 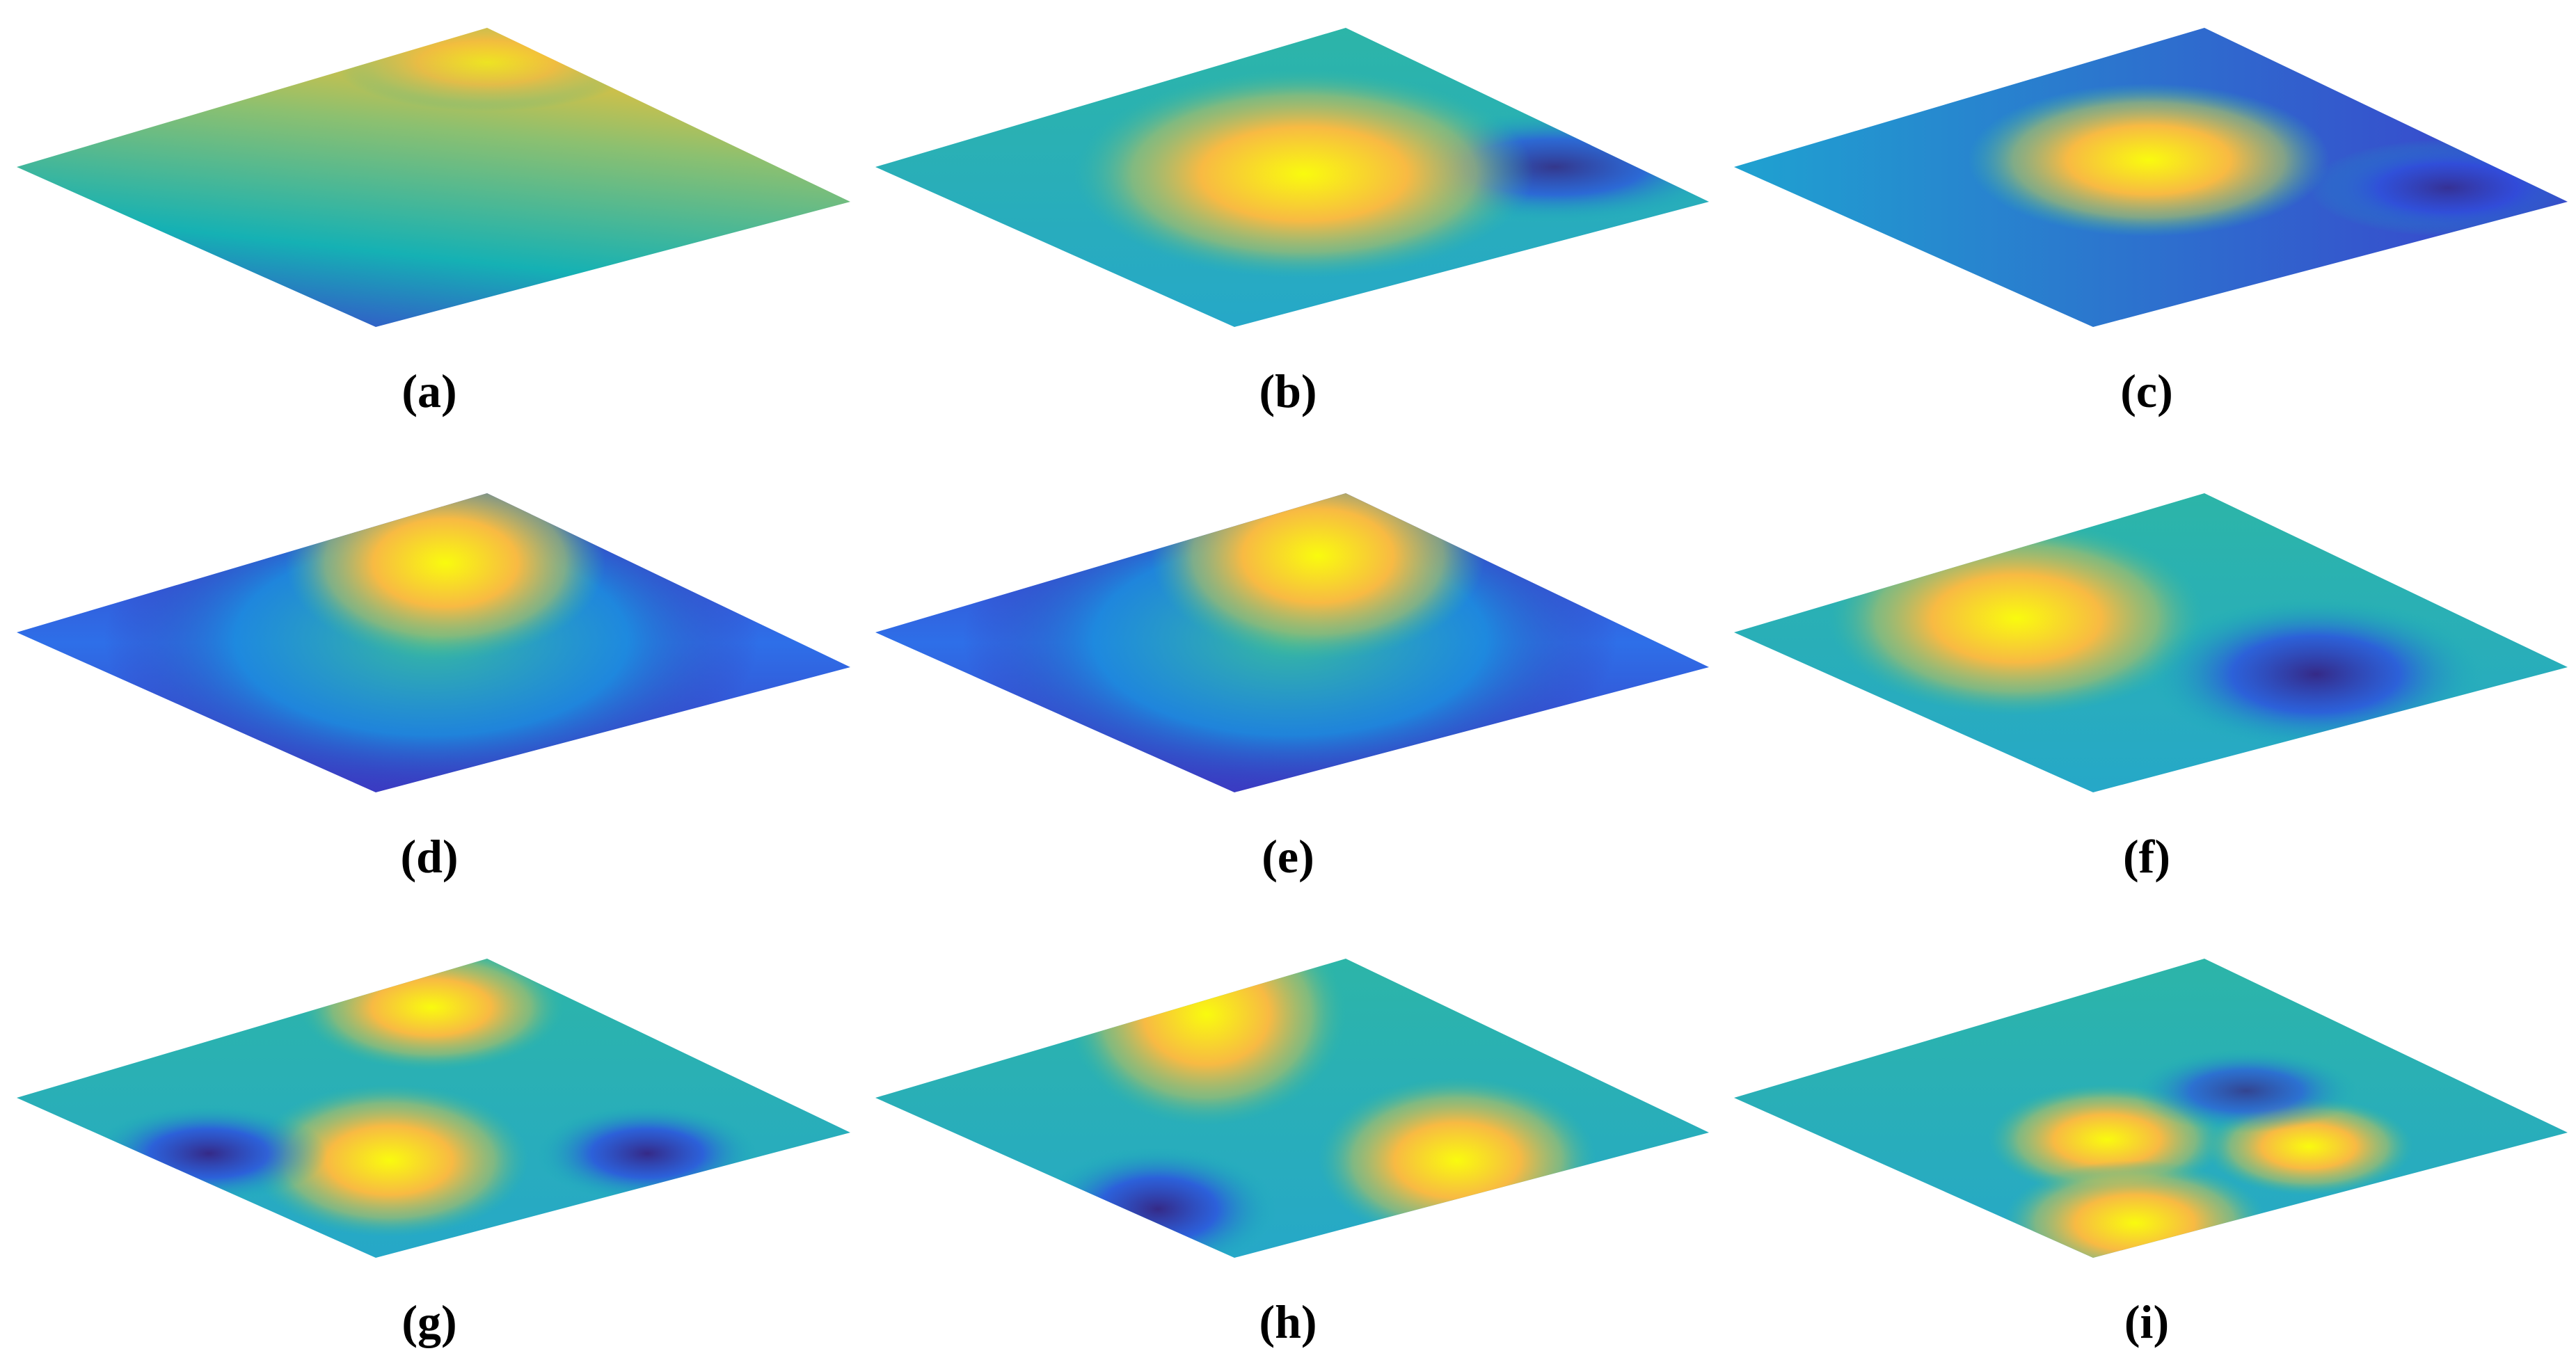 What do you see at coordinates (429, 856) in the screenshot?
I see `panel-label: (d)` at bounding box center [429, 856].